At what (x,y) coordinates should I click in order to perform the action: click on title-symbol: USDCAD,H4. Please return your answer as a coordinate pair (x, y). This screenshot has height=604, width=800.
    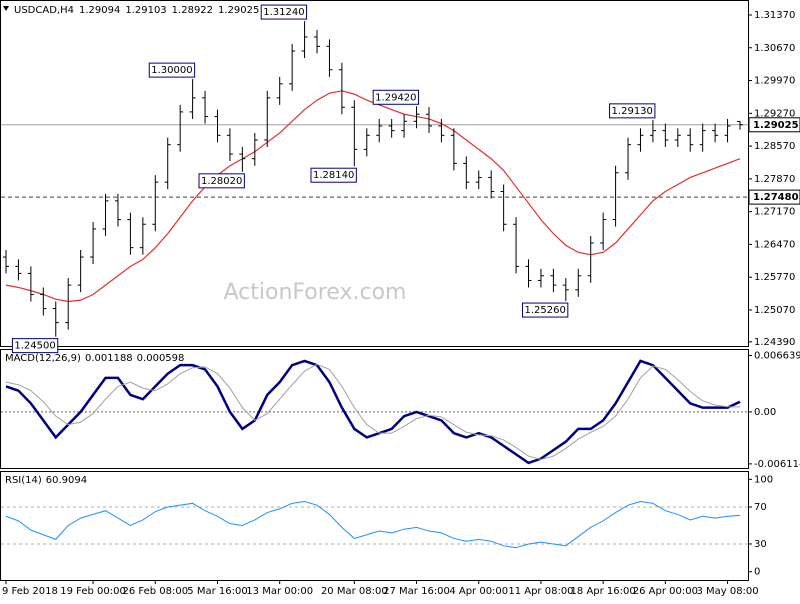
    Looking at the image, I should click on (44, 10).